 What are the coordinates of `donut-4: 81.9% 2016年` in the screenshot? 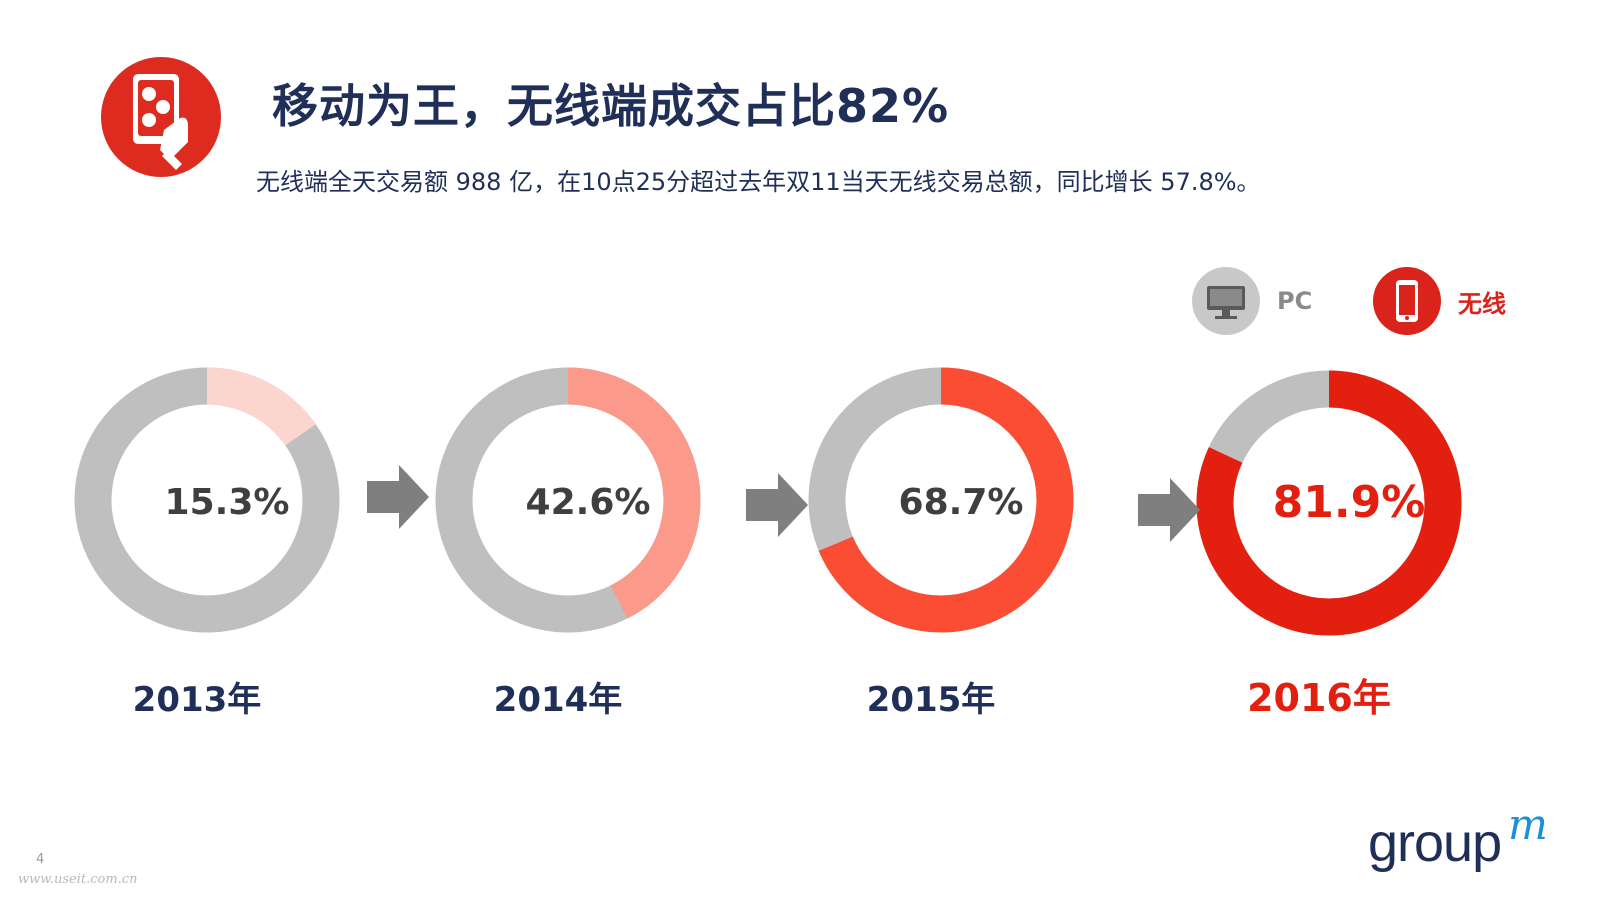 It's located at (1329, 545).